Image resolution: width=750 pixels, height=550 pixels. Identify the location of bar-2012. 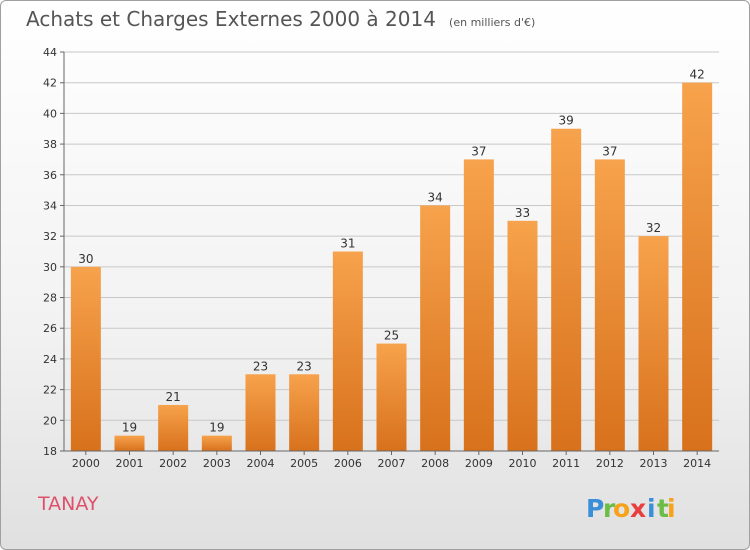
(609, 305).